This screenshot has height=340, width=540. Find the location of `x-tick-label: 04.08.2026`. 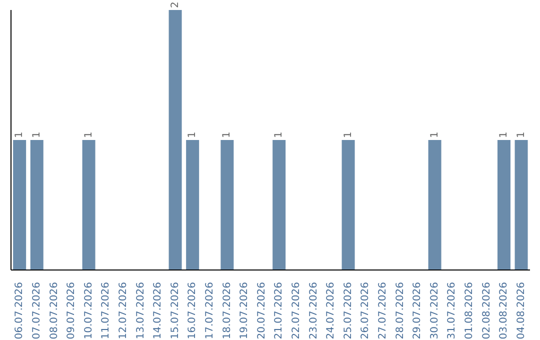

x-tick-label: 04.08.2026 is located at coordinates (521, 311).